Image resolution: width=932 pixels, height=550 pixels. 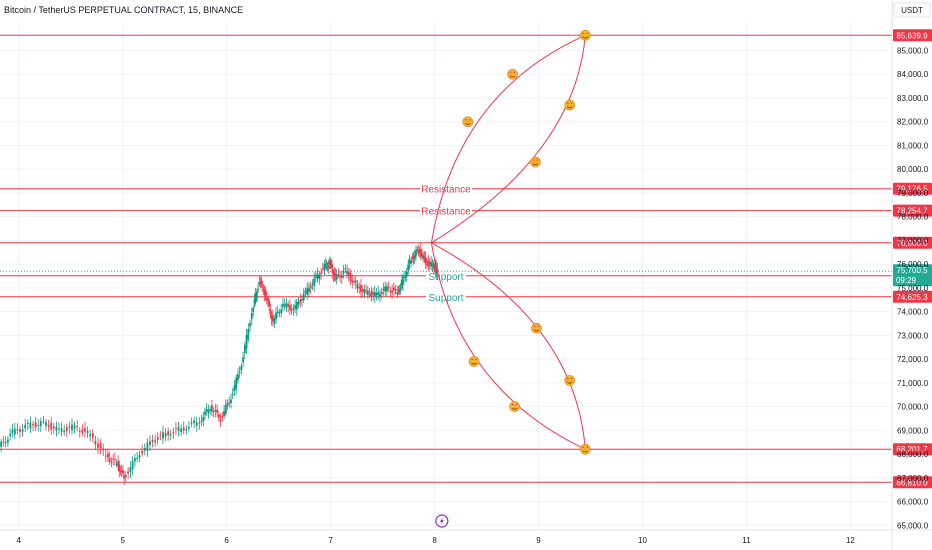 I want to click on y-tick-label: 77,000.0, so click(x=913, y=240).